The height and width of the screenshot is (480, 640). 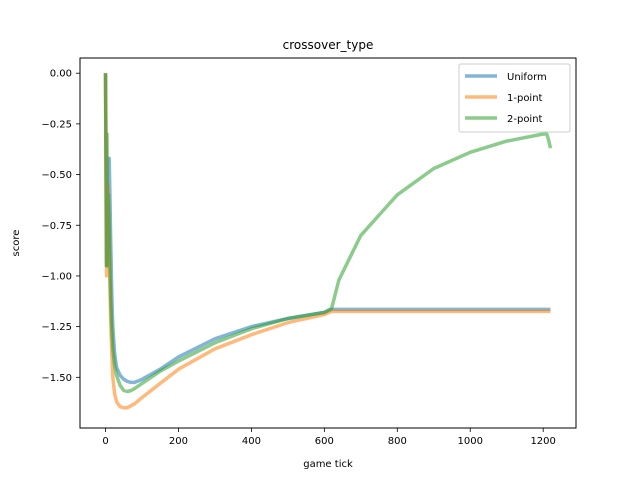 I want to click on x-axis: 0 200 400 600 800 1000 1200, so click(x=329, y=437).